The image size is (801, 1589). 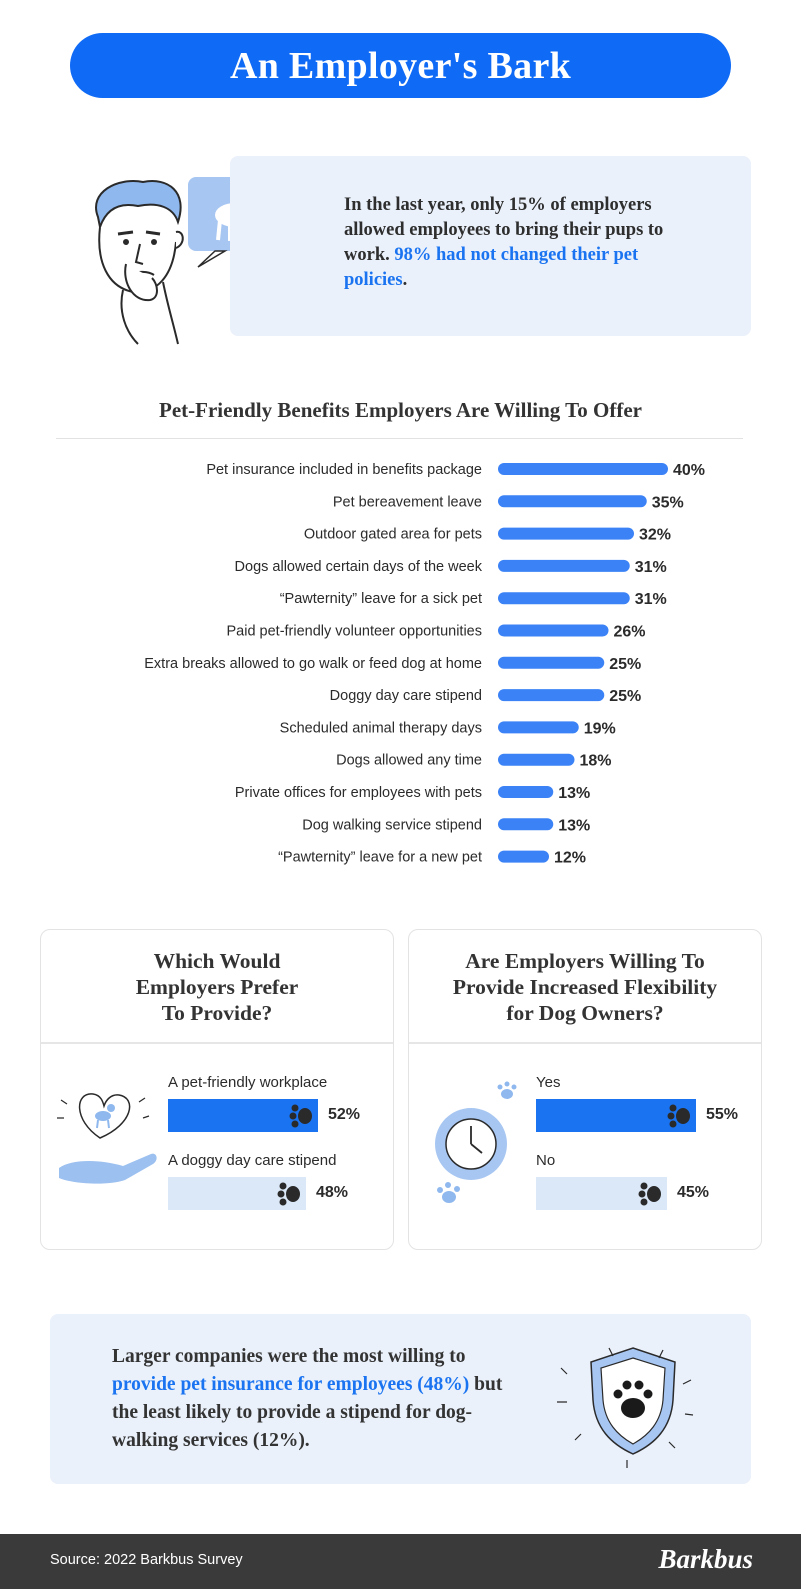 I want to click on bar-value-label: 40%, so click(x=689, y=470).